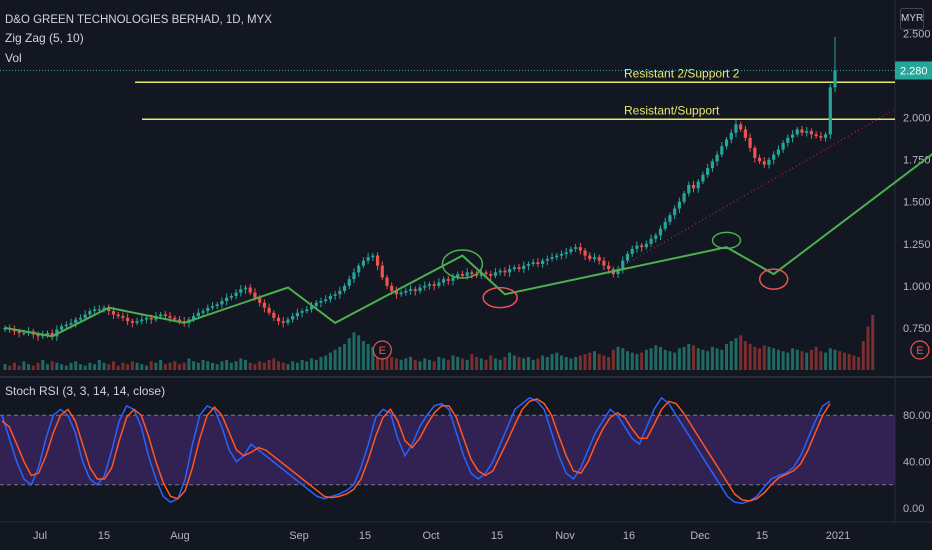 Image resolution: width=932 pixels, height=550 pixels. I want to click on annotation-circle, so click(726, 240).